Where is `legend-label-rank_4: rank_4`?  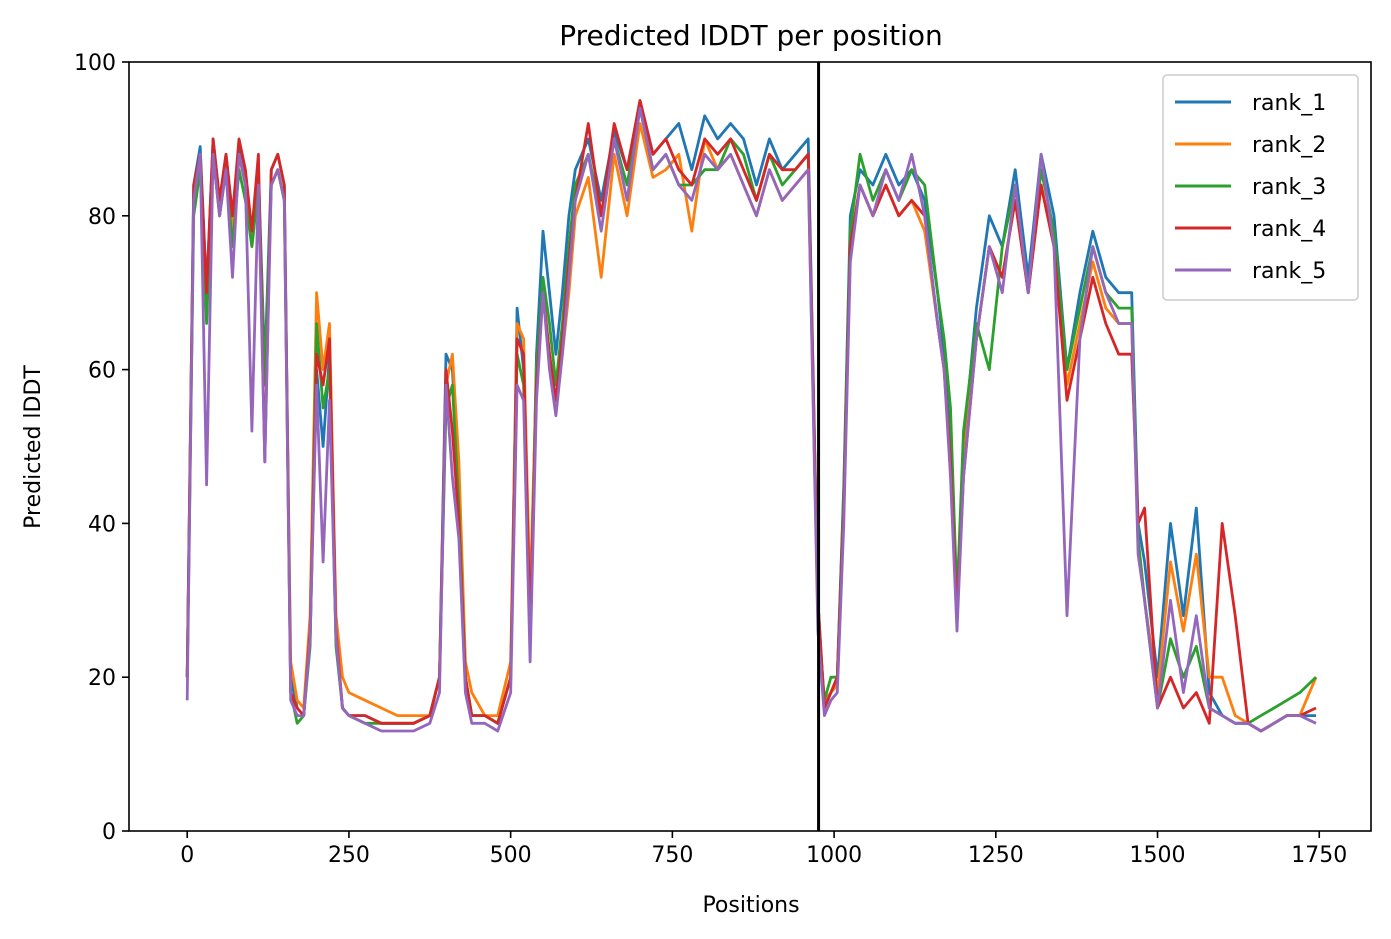
legend-label-rank_4: rank_4 is located at coordinates (1289, 229).